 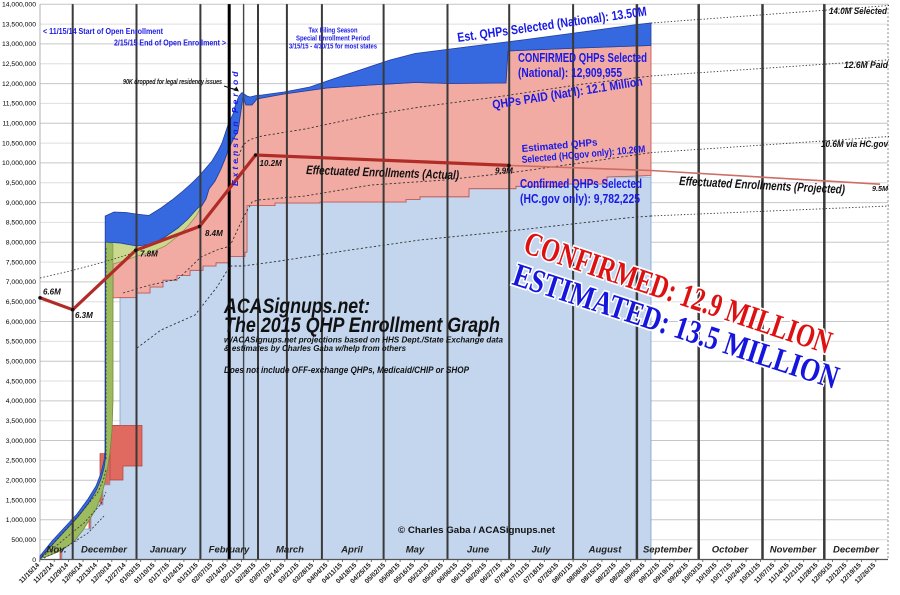 What do you see at coordinates (382, 172) in the screenshot?
I see `svg-text:Effectuated Enrollments (Actua: Effectuated Enrollments (Actual)` at bounding box center [382, 172].